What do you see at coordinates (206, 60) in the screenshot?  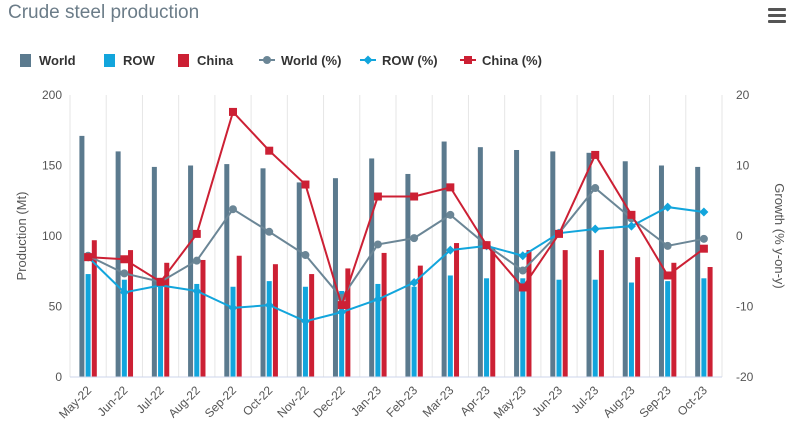 I see `legend-item-china: China` at bounding box center [206, 60].